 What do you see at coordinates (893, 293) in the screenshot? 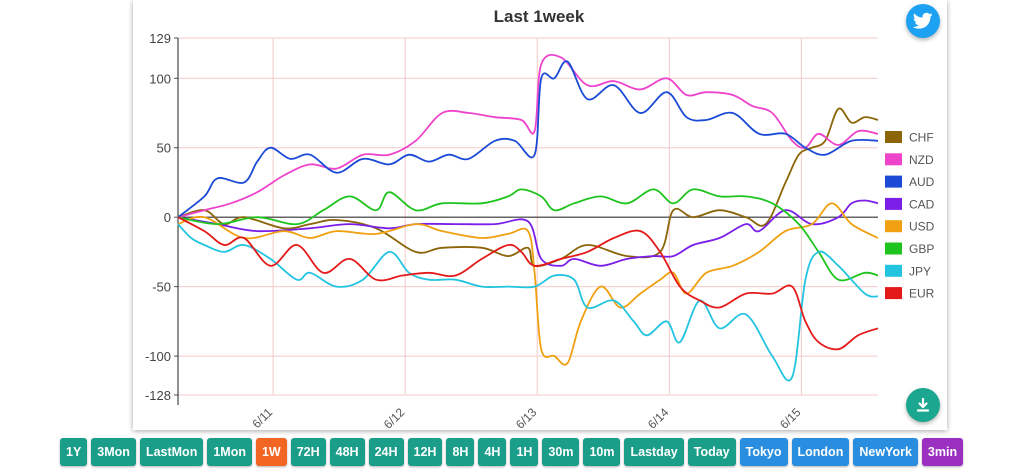
I see `legend-swatch-eur` at bounding box center [893, 293].